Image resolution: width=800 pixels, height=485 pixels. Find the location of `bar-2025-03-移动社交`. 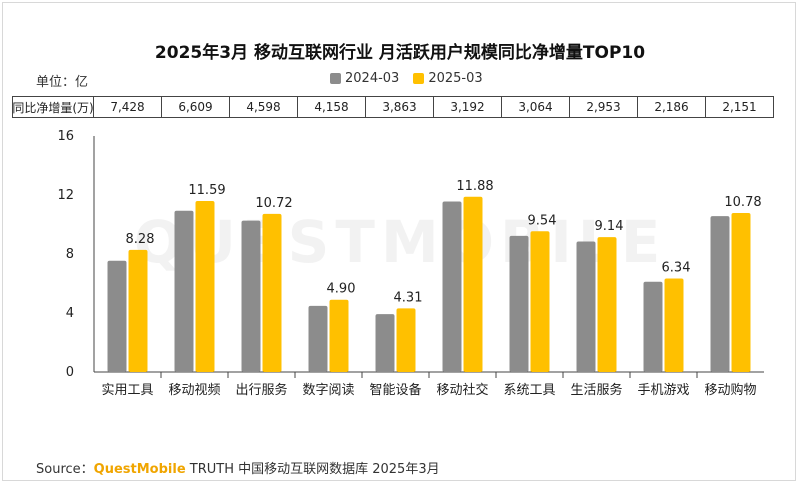

bar-2025-03-移动社交 is located at coordinates (473, 284).